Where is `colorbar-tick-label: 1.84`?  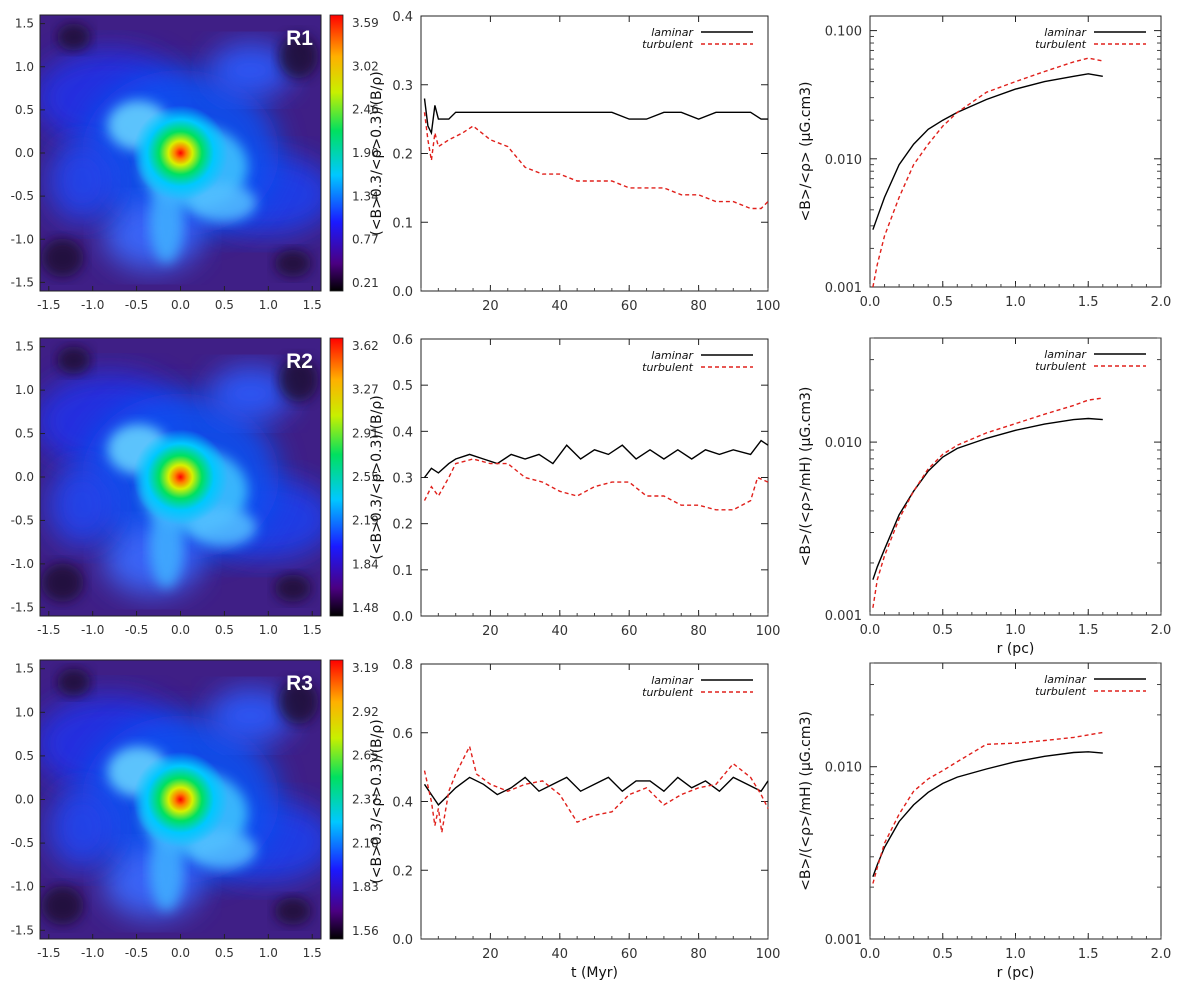 colorbar-tick-label: 1.84 is located at coordinates (365, 564).